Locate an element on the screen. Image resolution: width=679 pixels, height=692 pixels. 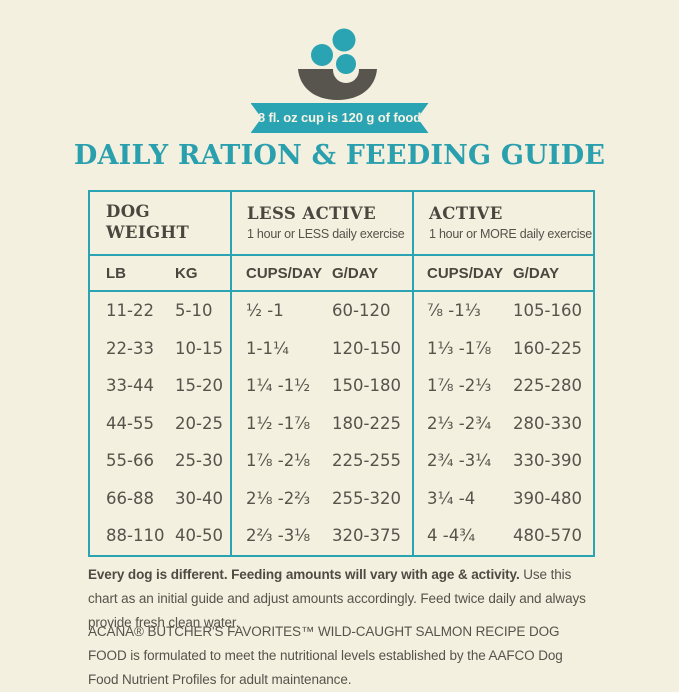
cell-kg: 40-50 is located at coordinates (200, 536).